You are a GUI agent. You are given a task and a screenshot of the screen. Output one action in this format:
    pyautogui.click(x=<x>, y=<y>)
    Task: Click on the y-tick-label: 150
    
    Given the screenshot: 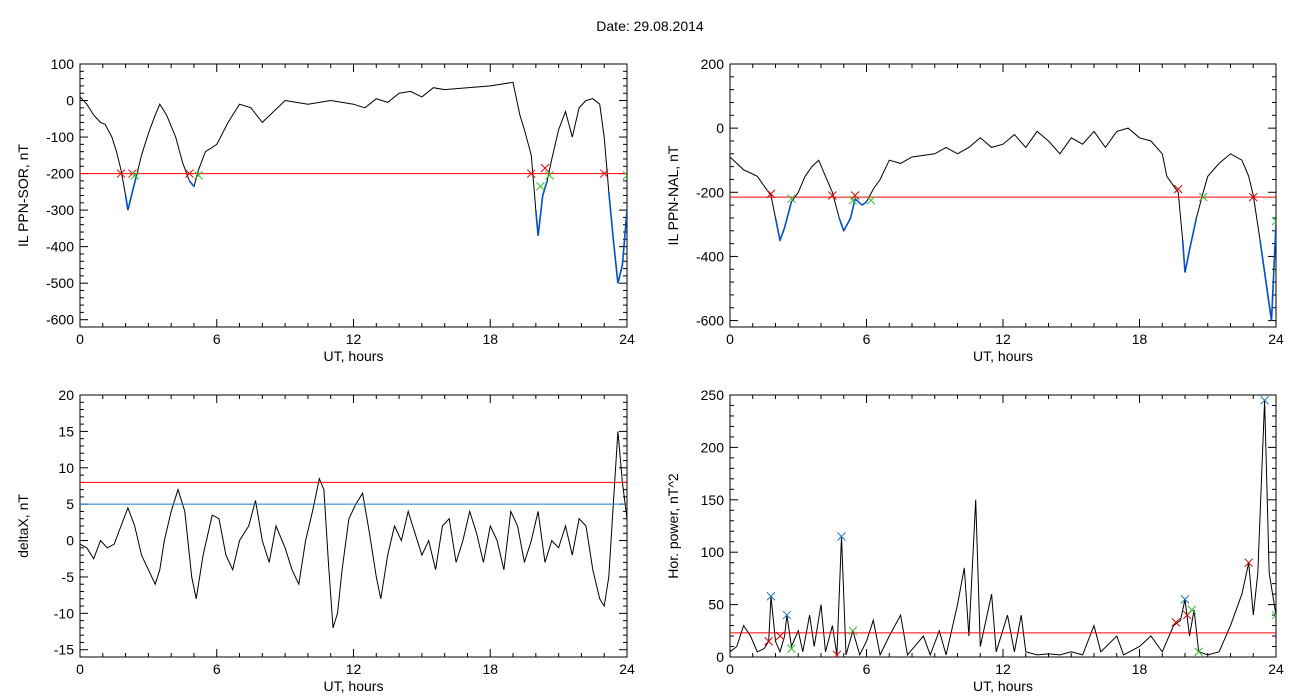 What is the action you would take?
    pyautogui.click(x=713, y=500)
    